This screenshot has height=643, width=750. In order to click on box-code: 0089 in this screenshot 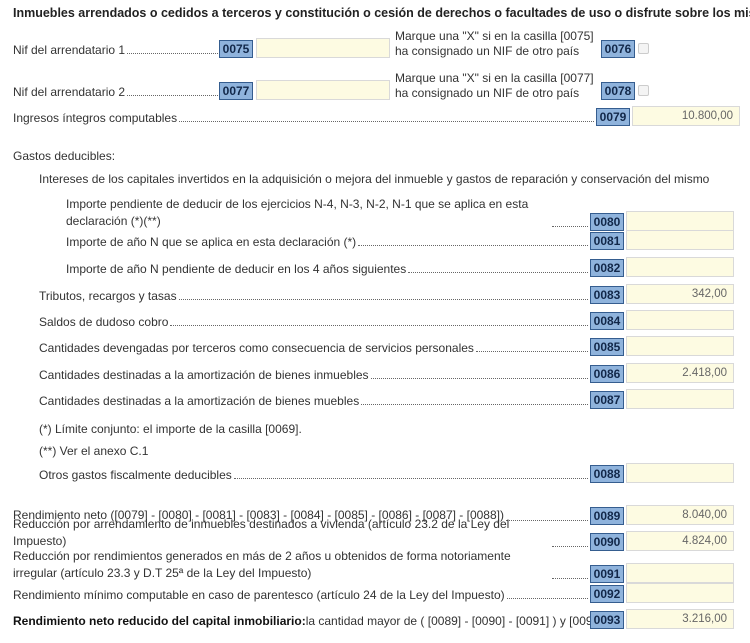, I will do `click(607, 516)`.